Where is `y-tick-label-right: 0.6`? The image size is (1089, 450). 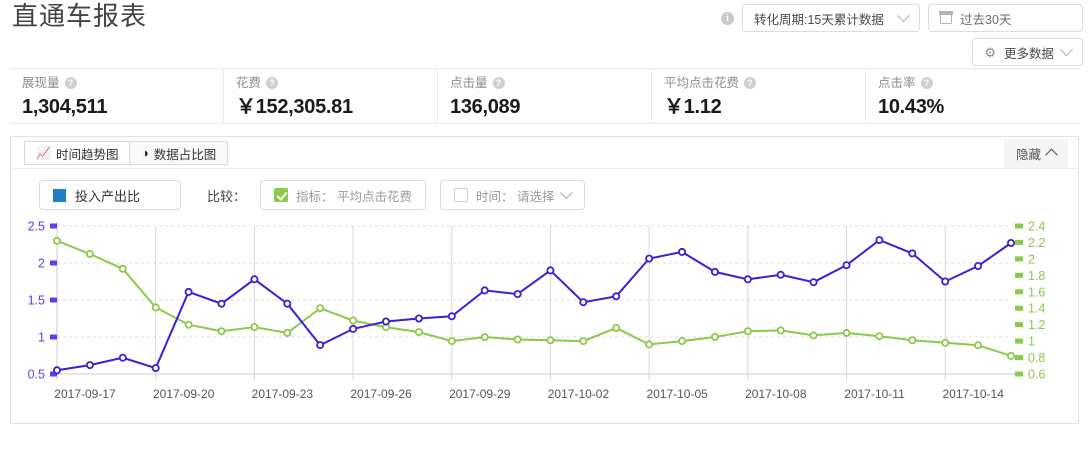 y-tick-label-right: 0.6 is located at coordinates (1036, 375).